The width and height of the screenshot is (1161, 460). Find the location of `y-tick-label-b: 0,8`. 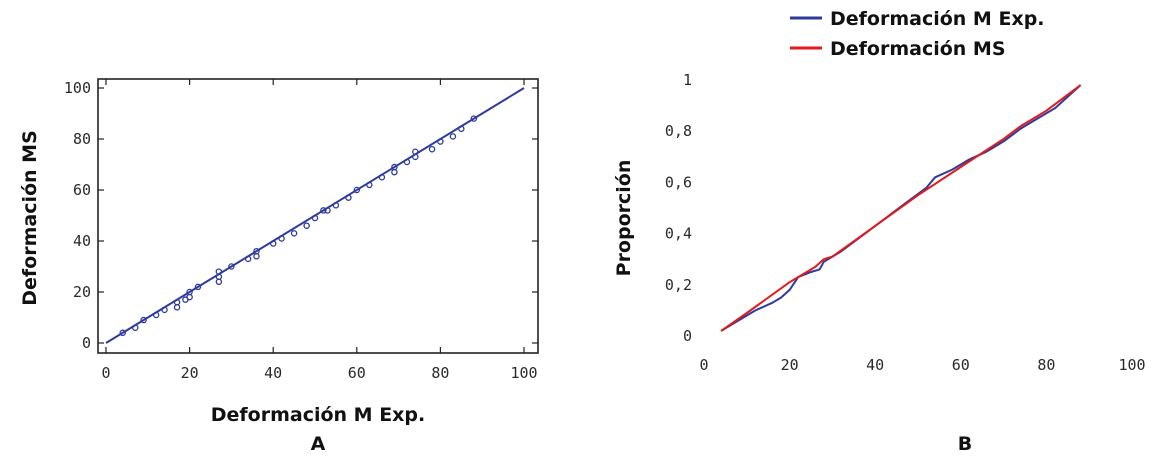

y-tick-label-b: 0,8 is located at coordinates (678, 131).